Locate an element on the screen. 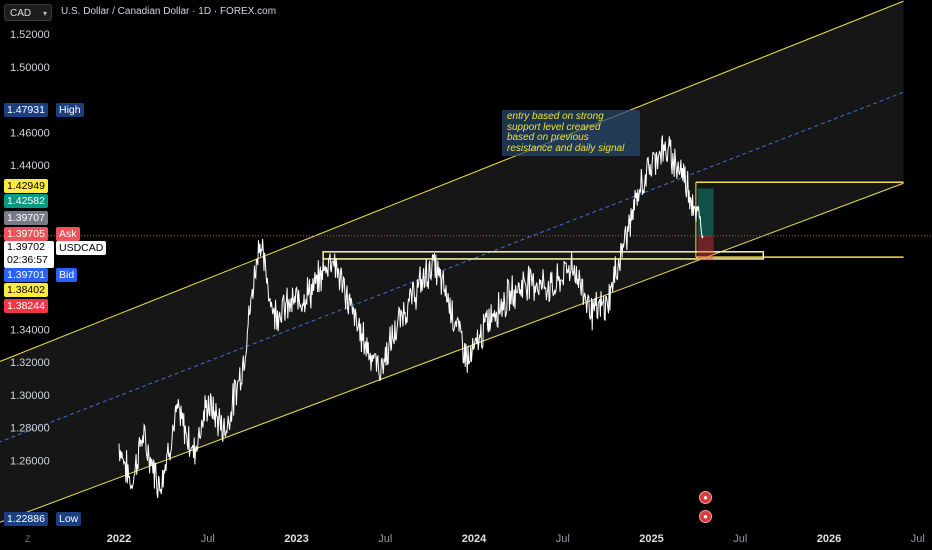  bid-price-tag: 1.39701 is located at coordinates (26, 275).